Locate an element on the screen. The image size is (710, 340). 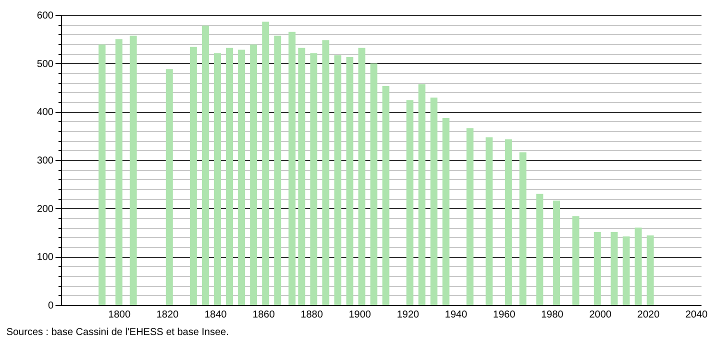
x-tick-label: 1960 is located at coordinates (504, 315).